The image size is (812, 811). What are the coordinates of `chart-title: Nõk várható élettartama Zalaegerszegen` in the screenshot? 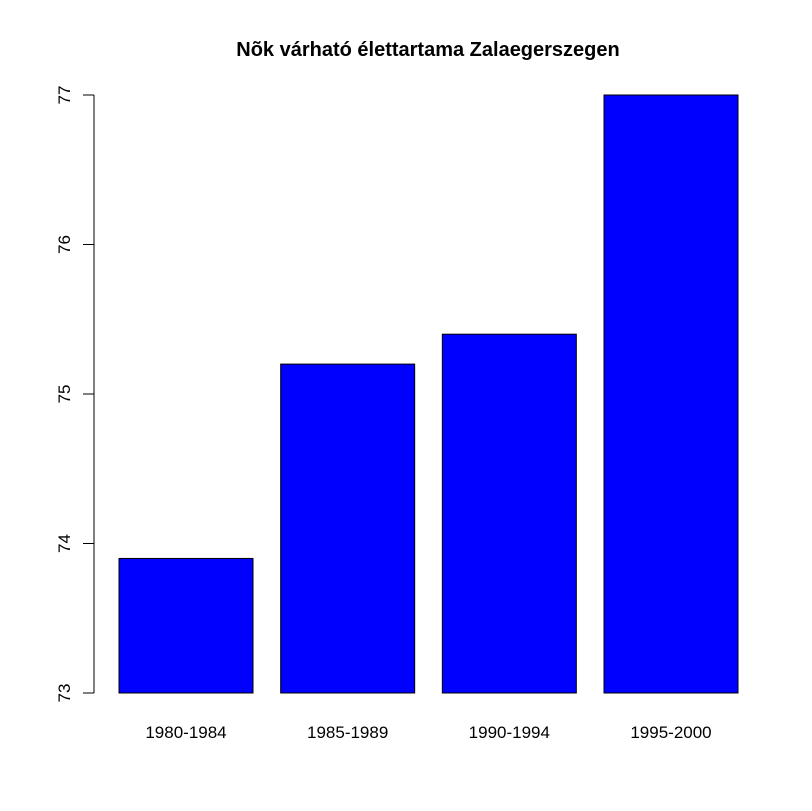 It's located at (428, 50).